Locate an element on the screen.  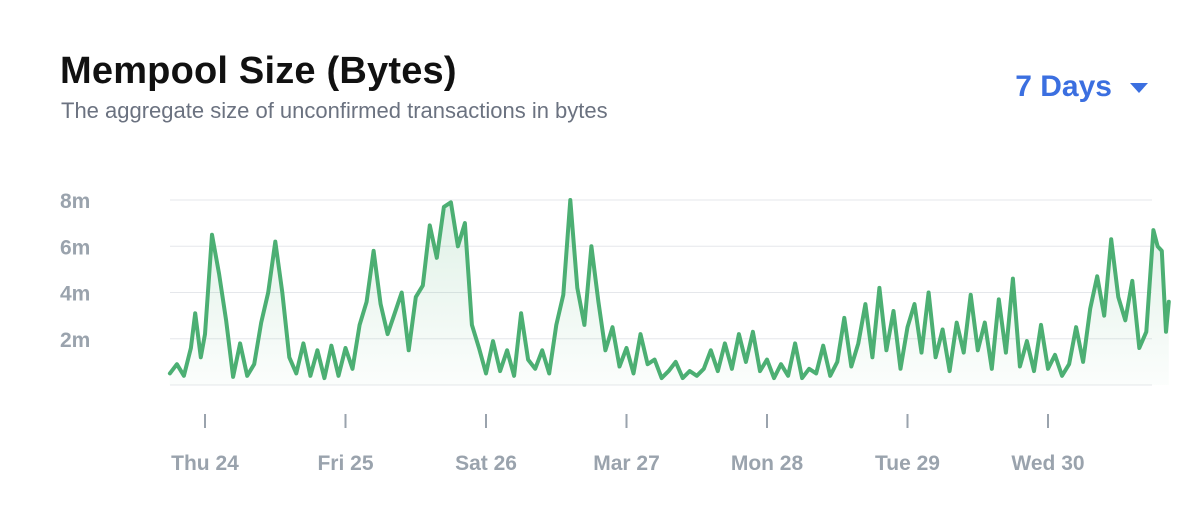
time-range-dropdown: 7 Days is located at coordinates (1081, 87).